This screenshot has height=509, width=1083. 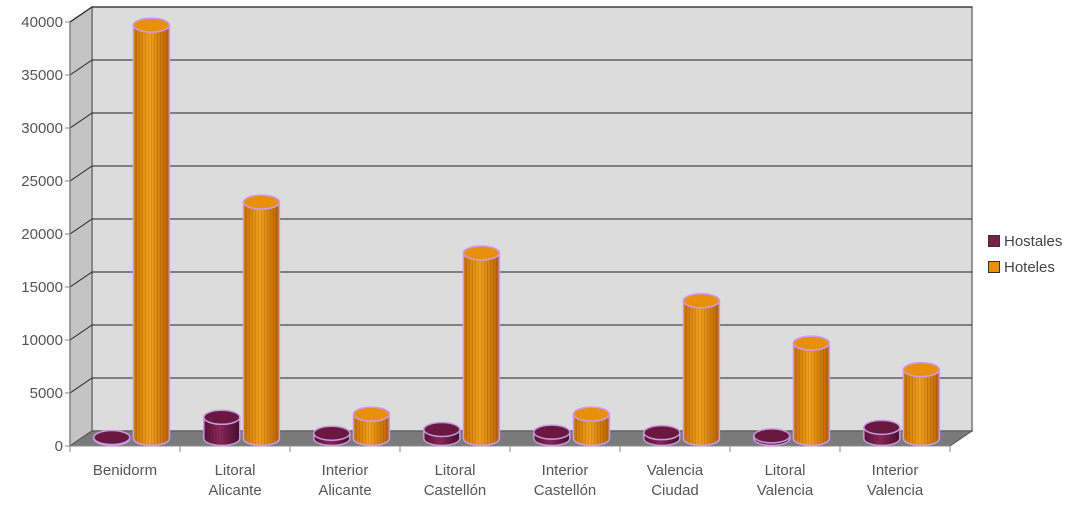 I want to click on y-tick-label: 5000, so click(x=46, y=393).